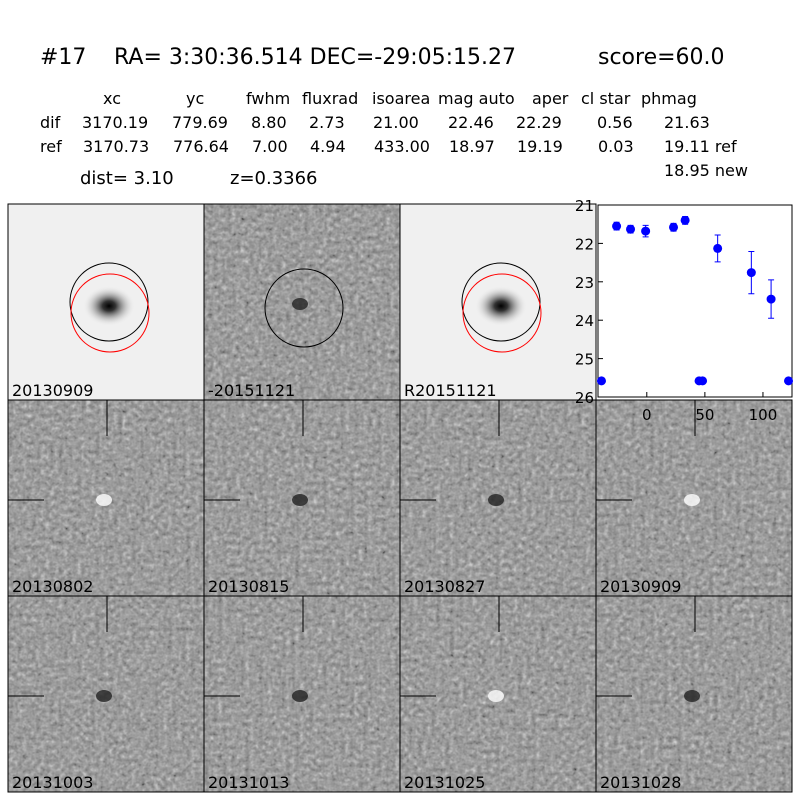 This screenshot has width=800, height=804. Describe the element at coordinates (606, 98) in the screenshot. I see `column-header: cl star` at that location.